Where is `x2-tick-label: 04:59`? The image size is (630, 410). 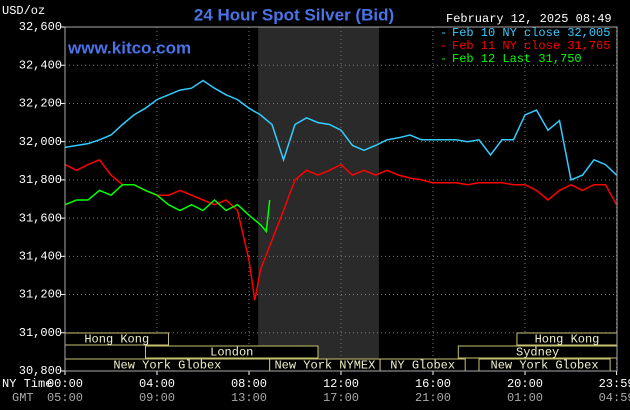 x2-tick-label: 04:59 is located at coordinates (614, 398).